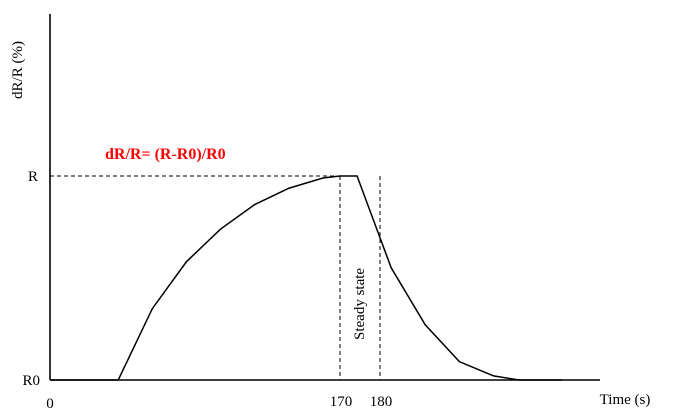 The image size is (681, 412). Describe the element at coordinates (165, 154) in the screenshot. I see `formula-annotation: dR/R= (R-R0)/R0` at that location.